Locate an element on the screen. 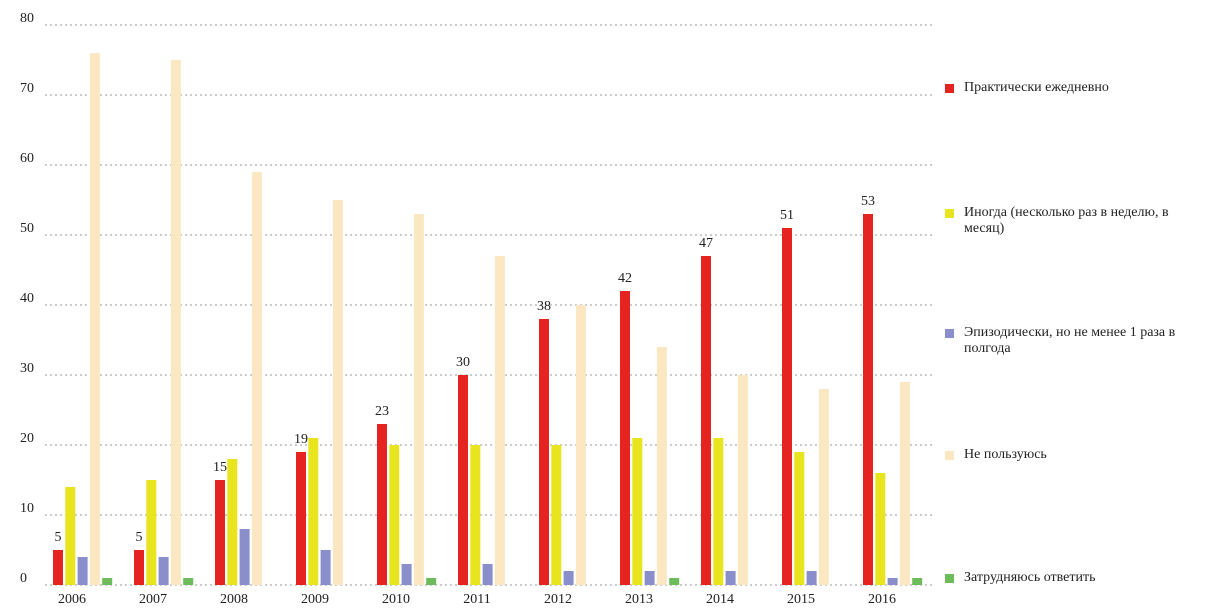 The height and width of the screenshot is (608, 1221). y-tick-label: 50 is located at coordinates (27, 228).